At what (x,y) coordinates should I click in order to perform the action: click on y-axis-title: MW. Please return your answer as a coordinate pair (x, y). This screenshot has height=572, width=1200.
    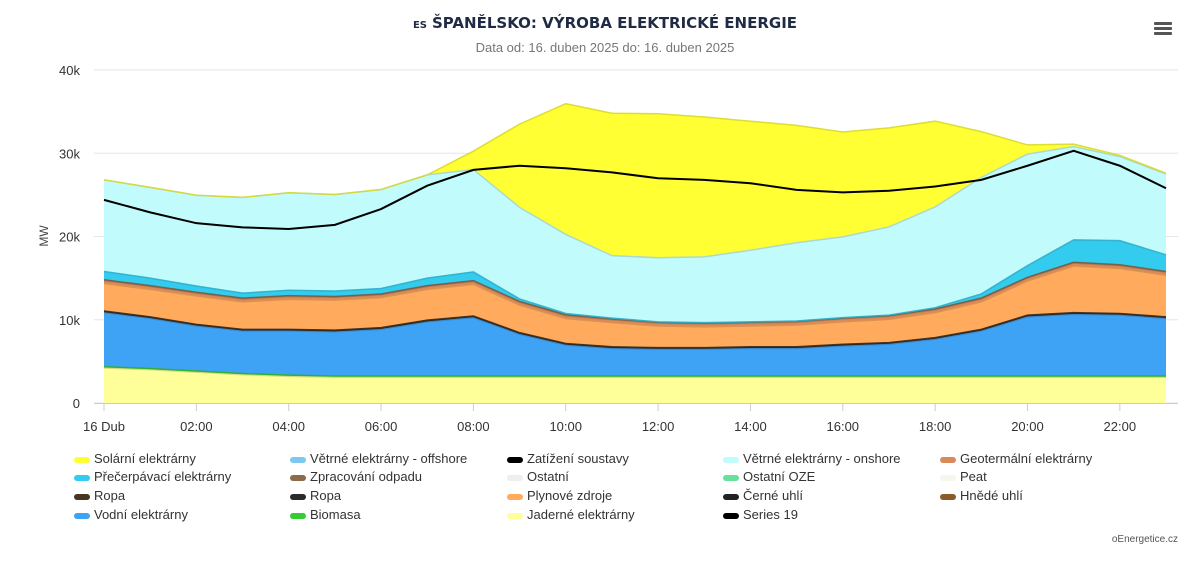
    Looking at the image, I should click on (44, 236).